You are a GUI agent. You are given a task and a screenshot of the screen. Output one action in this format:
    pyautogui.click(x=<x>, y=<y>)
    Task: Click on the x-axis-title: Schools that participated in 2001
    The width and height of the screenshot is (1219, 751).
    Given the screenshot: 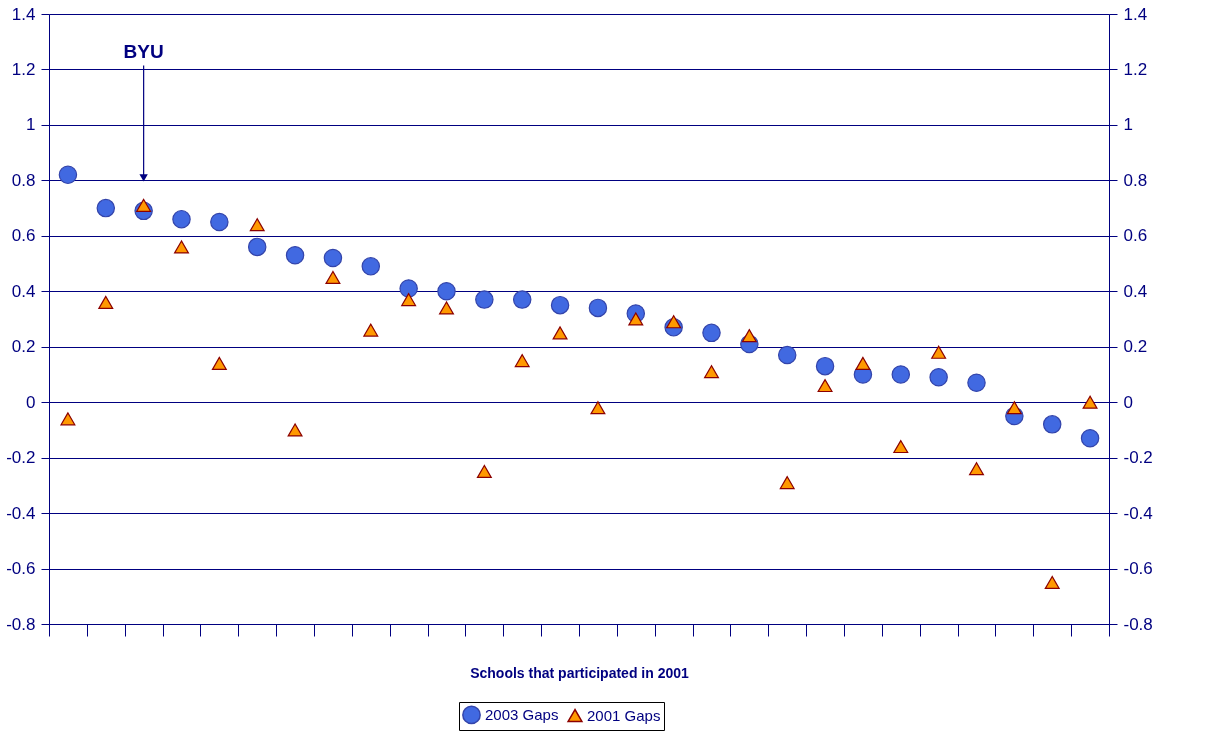 What is the action you would take?
    pyautogui.click(x=580, y=672)
    